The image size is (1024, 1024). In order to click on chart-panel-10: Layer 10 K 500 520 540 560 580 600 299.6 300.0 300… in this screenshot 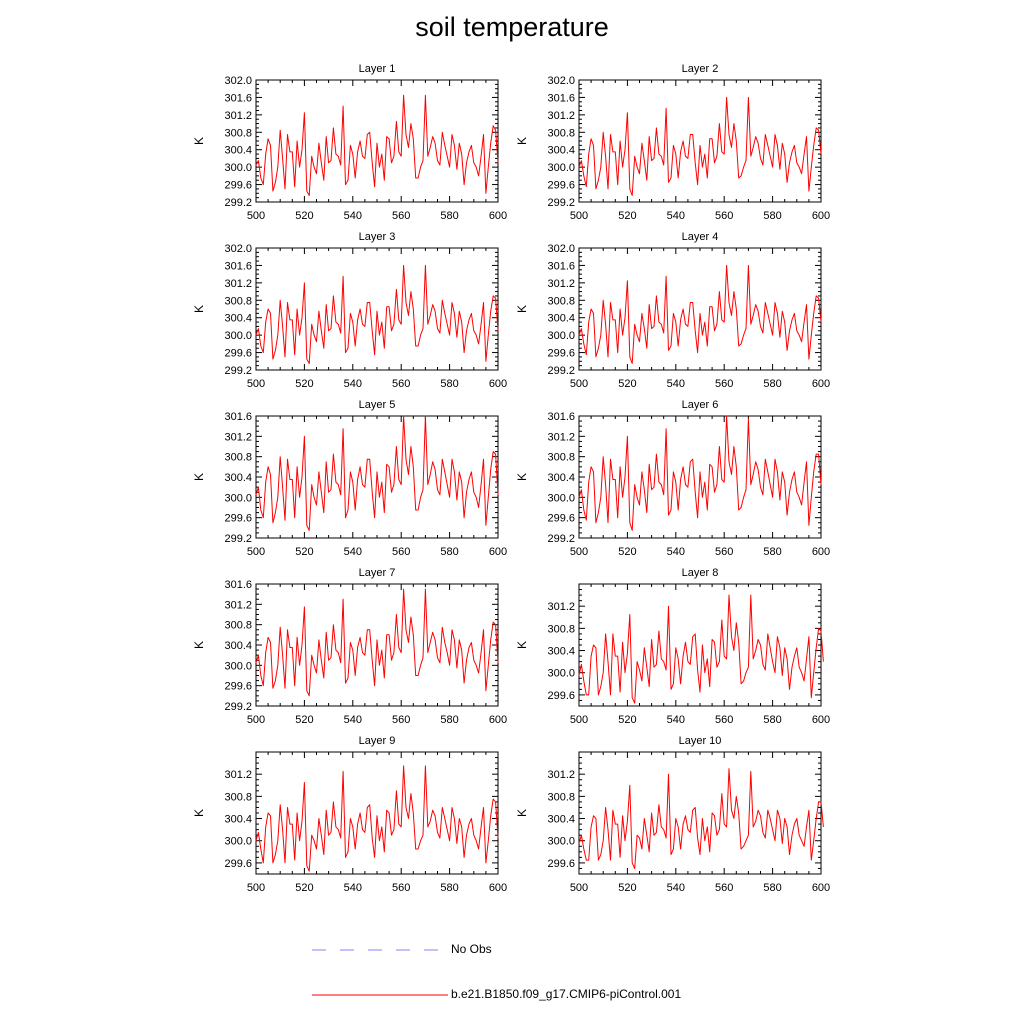, I will do `click(672, 814)`.